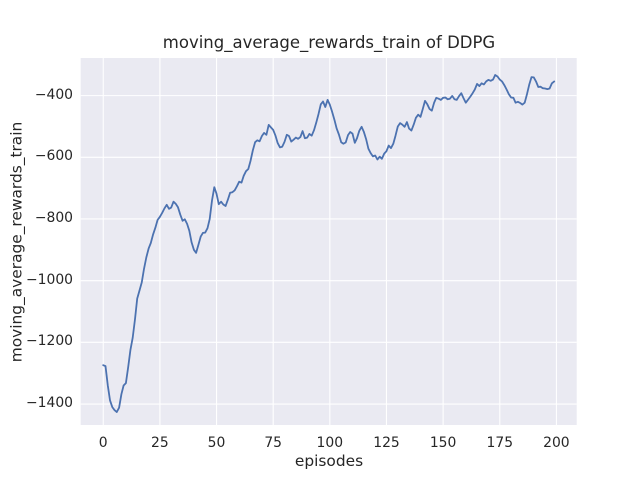 The image size is (640, 480). I want to click on x-tick-label: 100, so click(330, 443).